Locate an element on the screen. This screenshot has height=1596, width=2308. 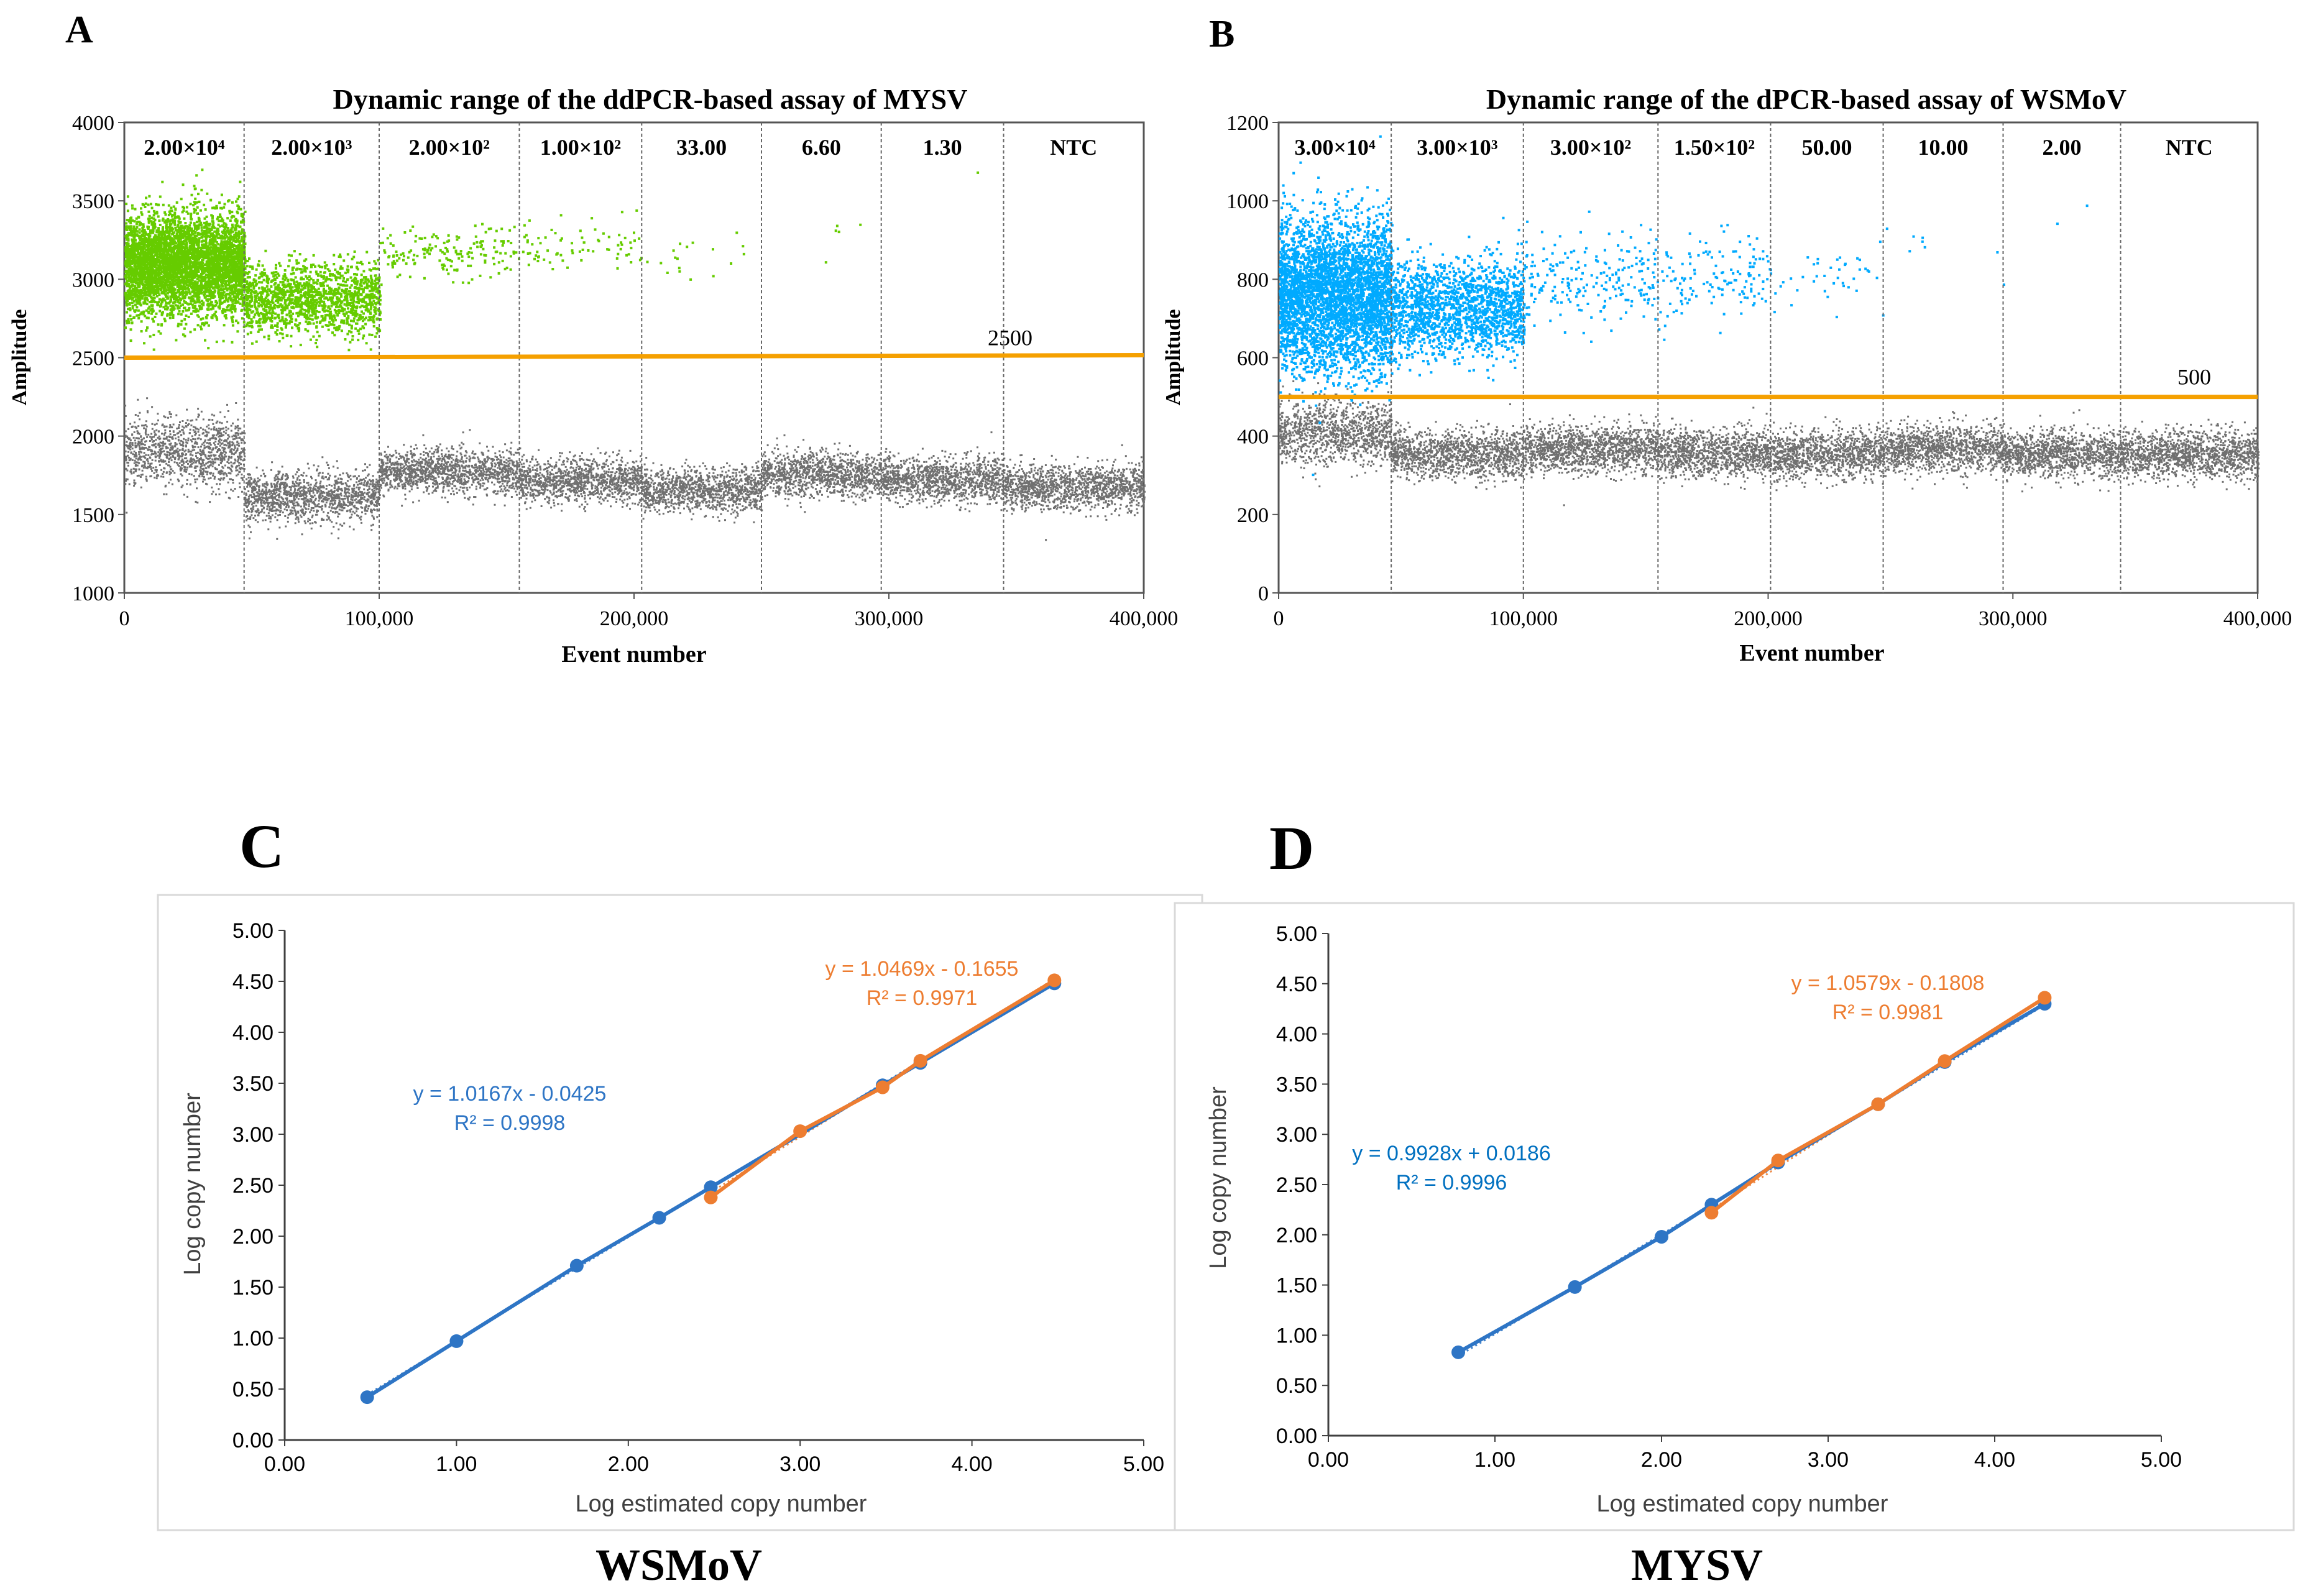
y-tick-label: 2.00 is located at coordinates (253, 1237).